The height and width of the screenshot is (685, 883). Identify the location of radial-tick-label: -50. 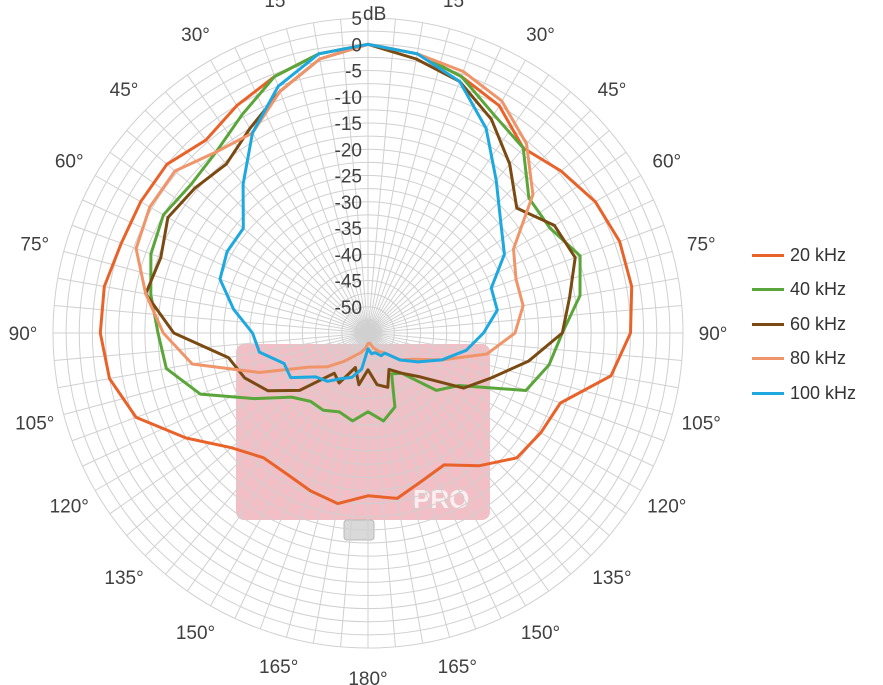
(348, 308).